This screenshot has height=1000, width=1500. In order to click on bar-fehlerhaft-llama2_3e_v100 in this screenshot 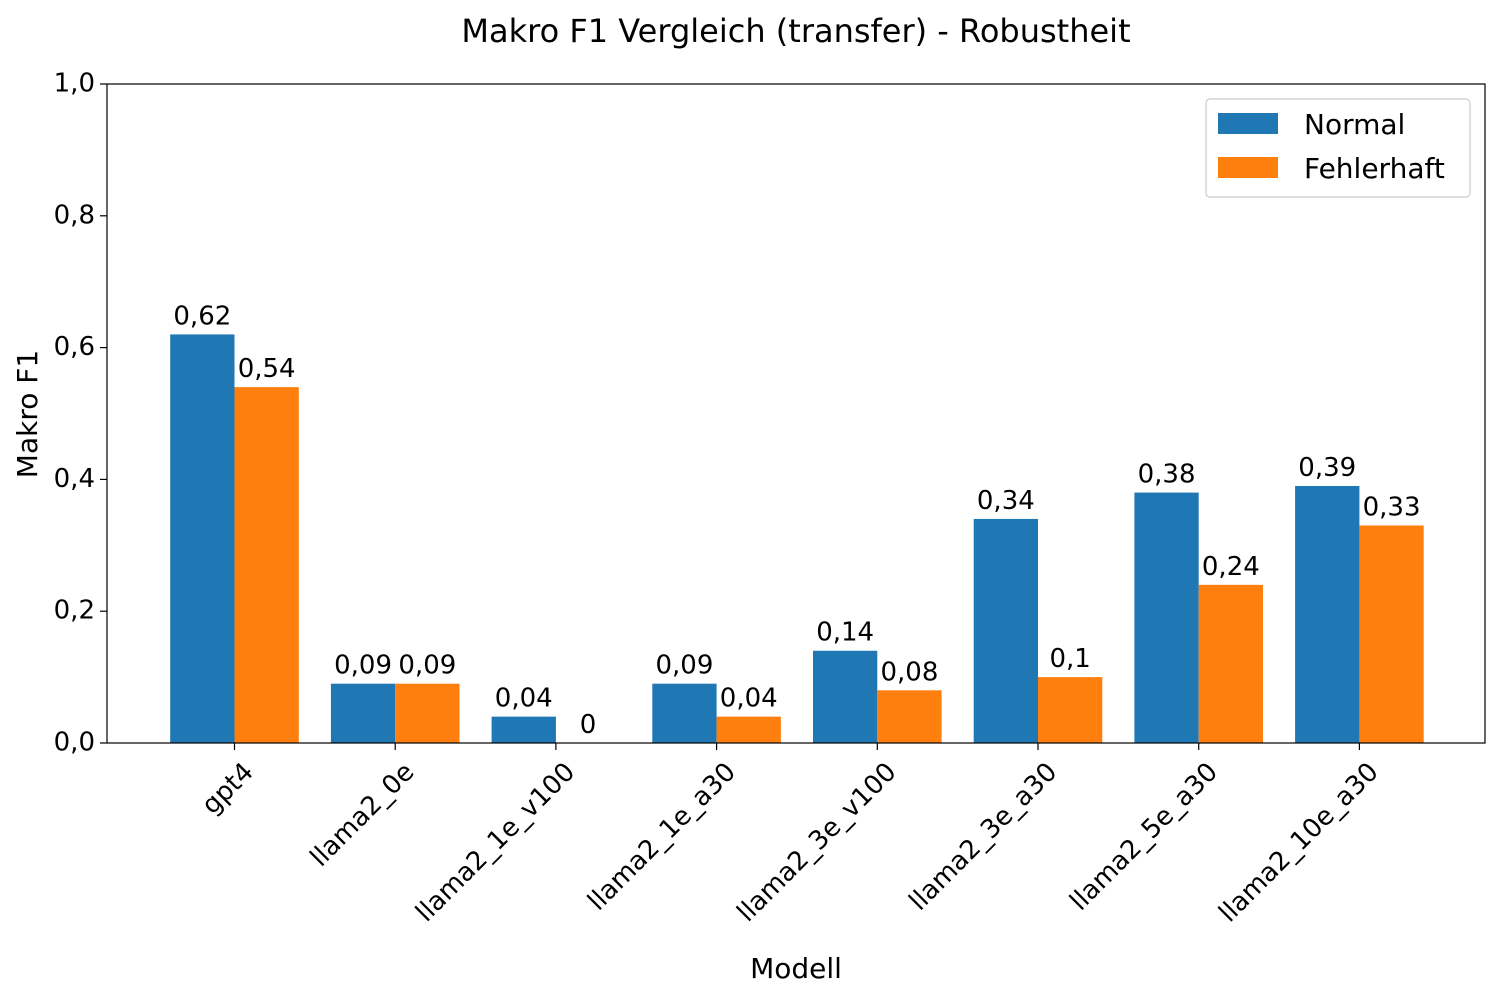, I will do `click(909, 716)`.